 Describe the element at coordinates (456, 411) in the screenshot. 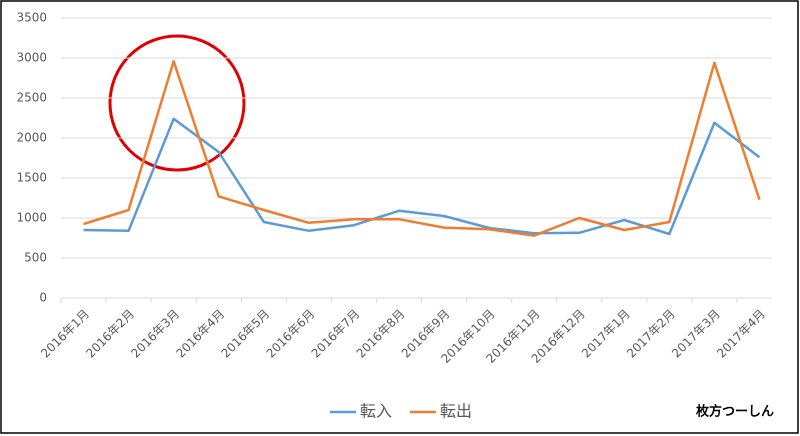

I see `legend-label: 転出` at that location.